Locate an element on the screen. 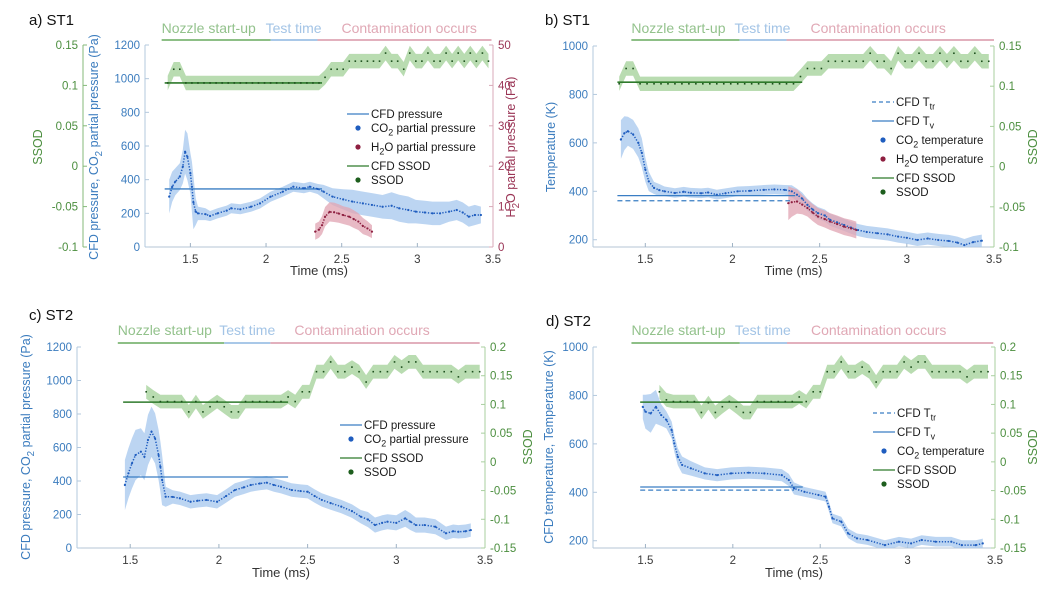  y-axis-ssod: -0.15 -0.1 -0.05 0 0.05 0.1 0.15 0.2 SSOD is located at coordinates (1015, 448).